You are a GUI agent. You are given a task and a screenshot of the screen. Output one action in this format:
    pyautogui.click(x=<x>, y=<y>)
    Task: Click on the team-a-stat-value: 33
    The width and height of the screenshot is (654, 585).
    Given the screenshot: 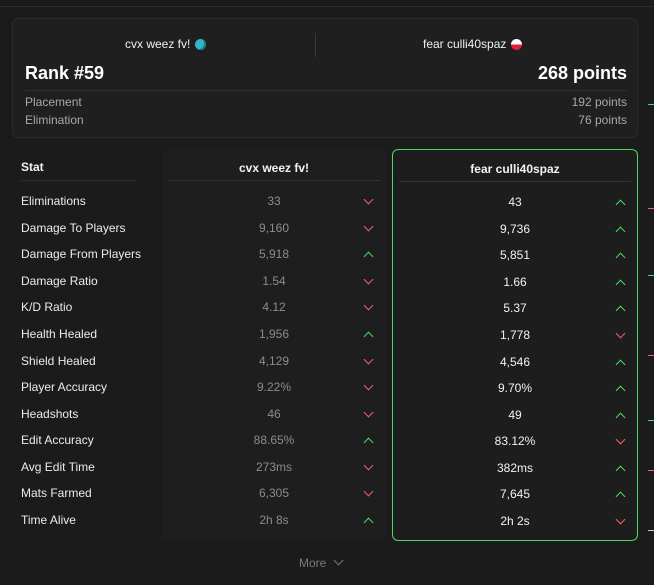 What is the action you would take?
    pyautogui.click(x=274, y=201)
    